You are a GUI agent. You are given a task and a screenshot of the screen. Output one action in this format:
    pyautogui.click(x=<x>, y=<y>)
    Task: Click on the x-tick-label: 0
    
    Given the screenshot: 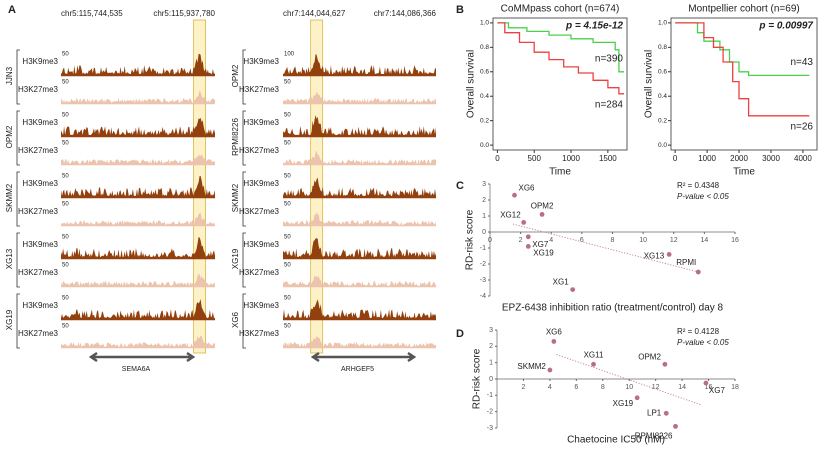 What is the action you would take?
    pyautogui.click(x=497, y=158)
    